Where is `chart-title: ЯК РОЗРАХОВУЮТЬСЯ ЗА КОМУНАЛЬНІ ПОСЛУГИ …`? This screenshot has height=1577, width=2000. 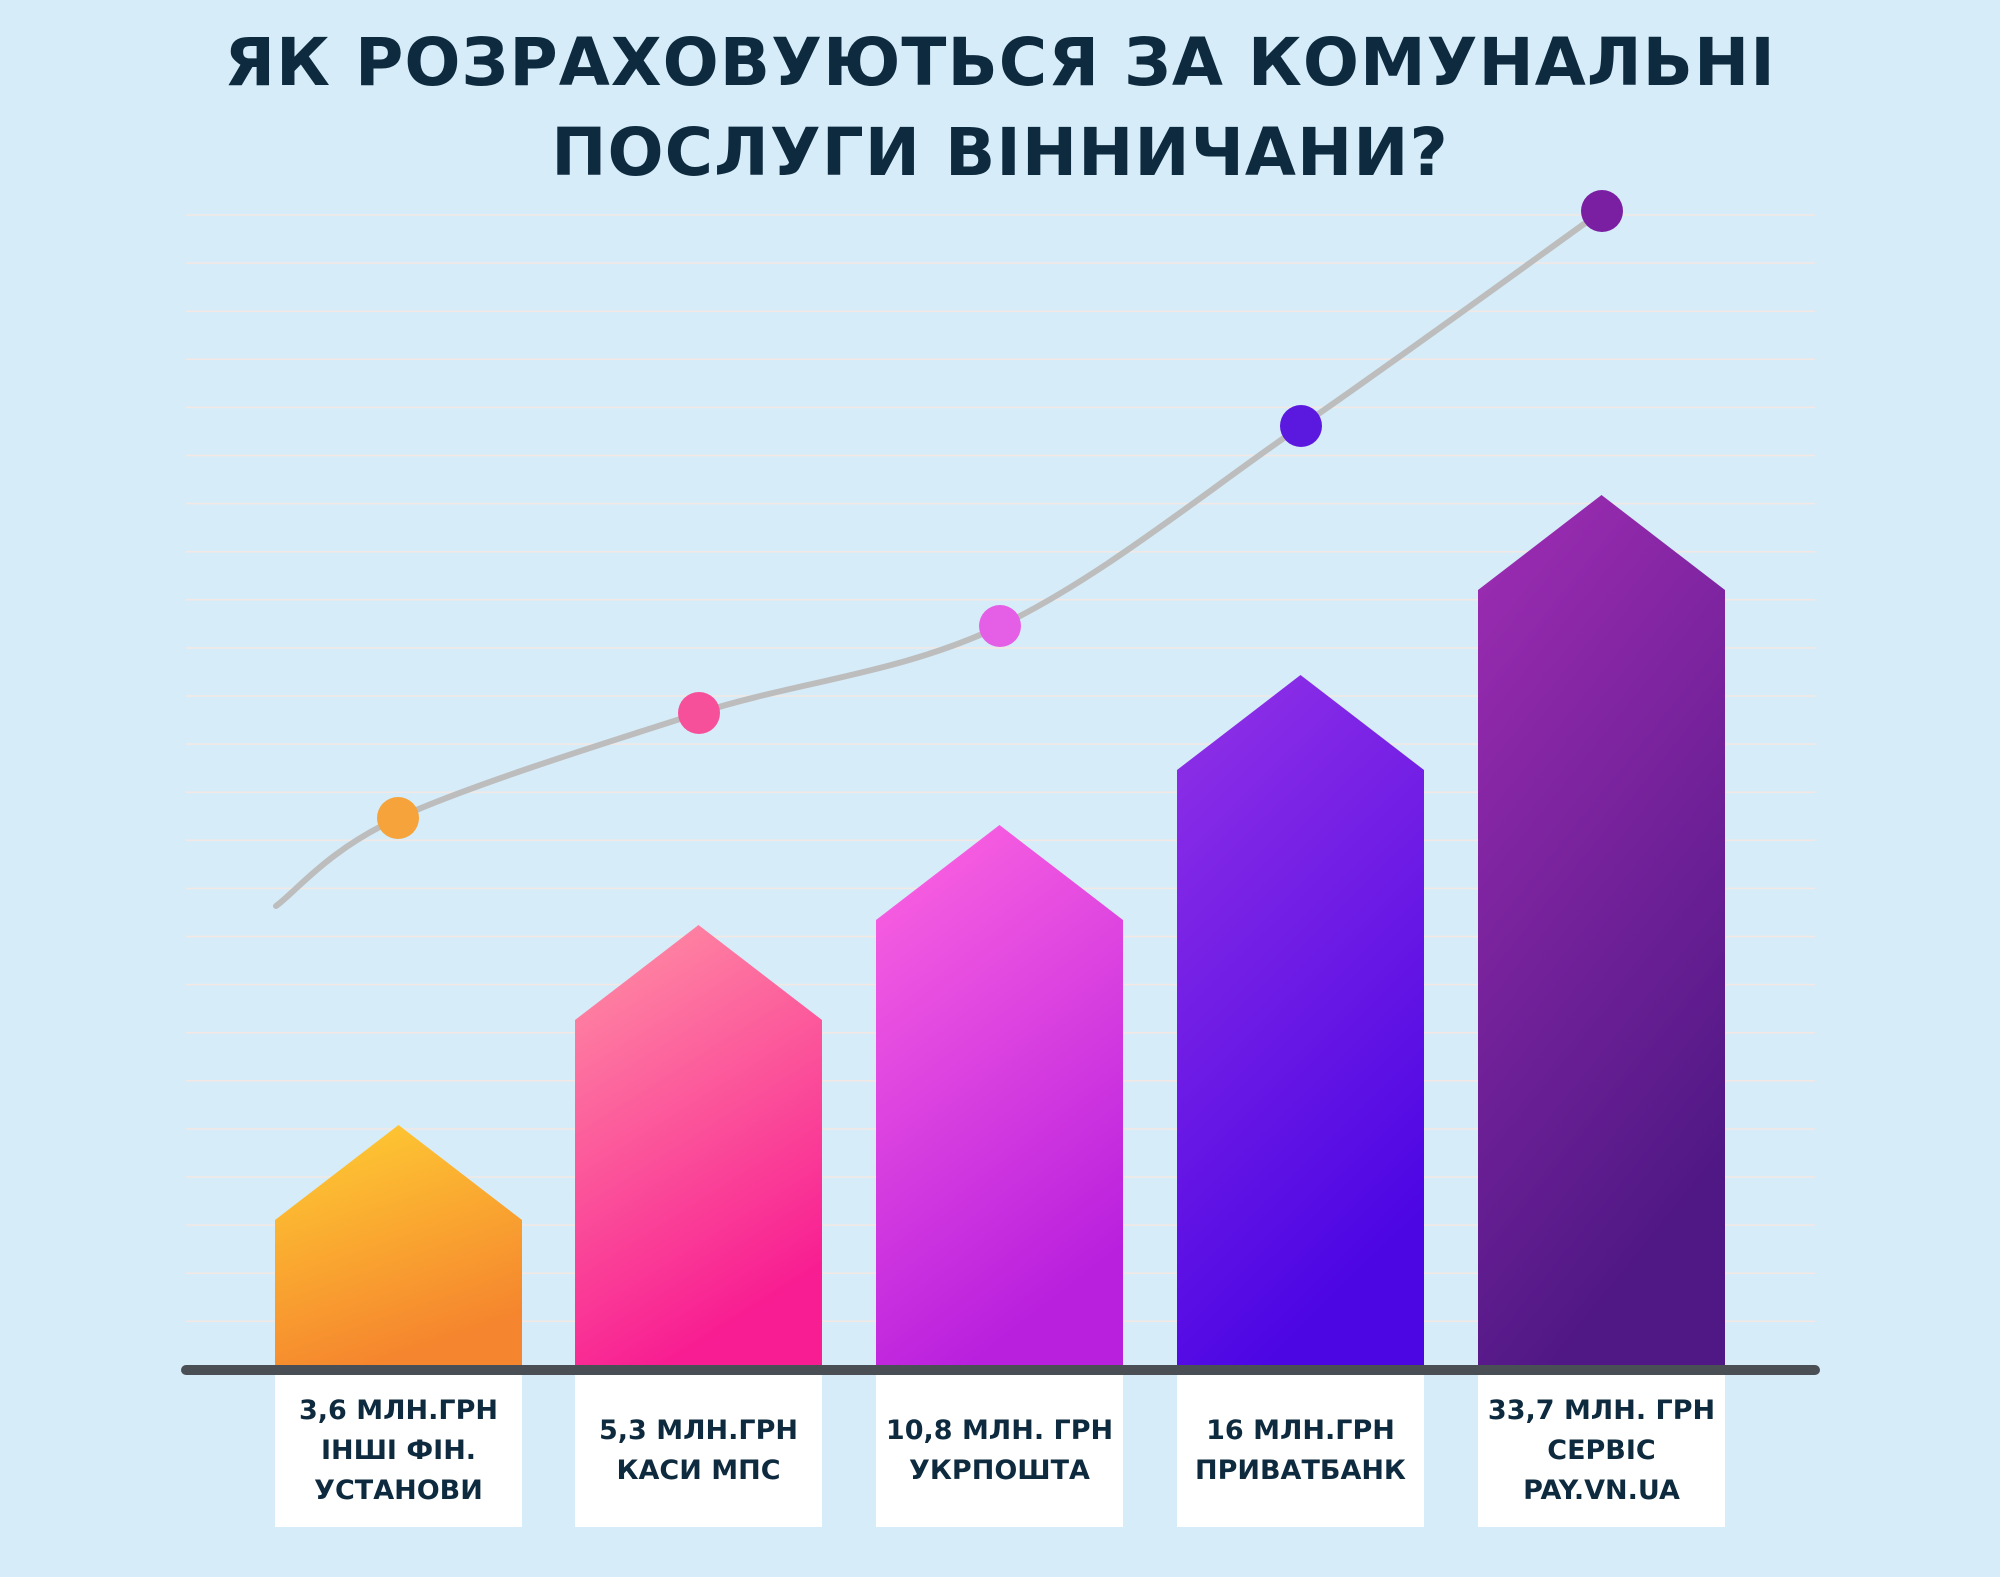 chart-title: ЯК РОЗРАХОВУЮТЬСЯ ЗА КОМУНАЛЬНІ ПОСЛУГИ … is located at coordinates (1000, 108).